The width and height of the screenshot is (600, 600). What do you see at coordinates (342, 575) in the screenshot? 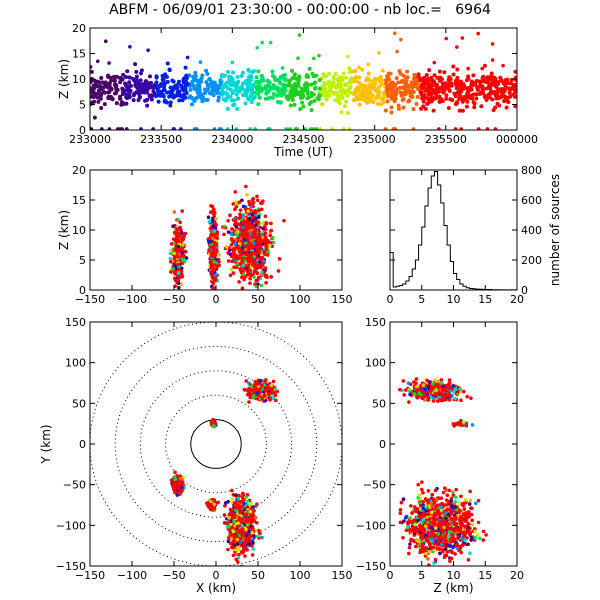
I see `plan-view-xtick-label: 150` at bounding box center [342, 575].